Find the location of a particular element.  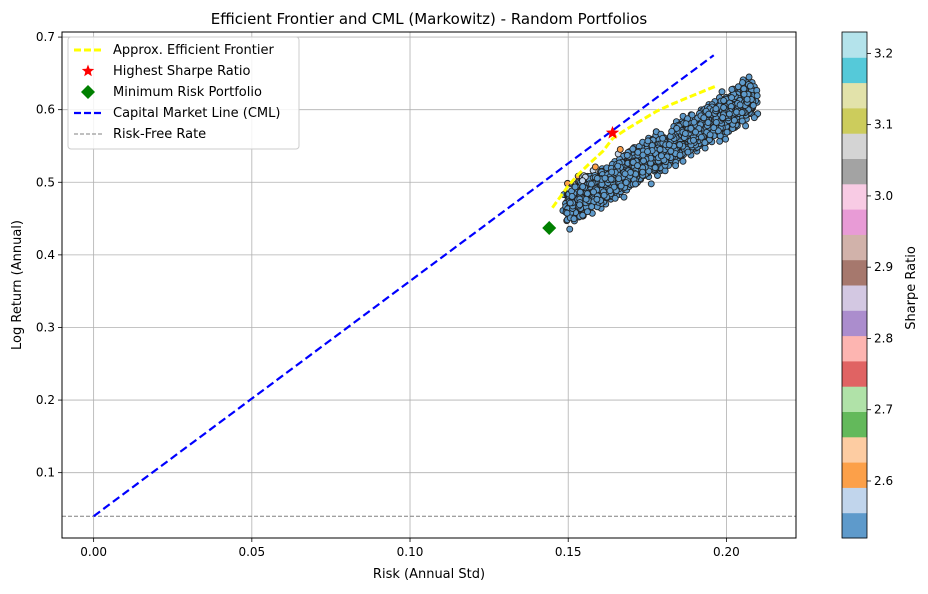

legend-box is located at coordinates (183, 93).